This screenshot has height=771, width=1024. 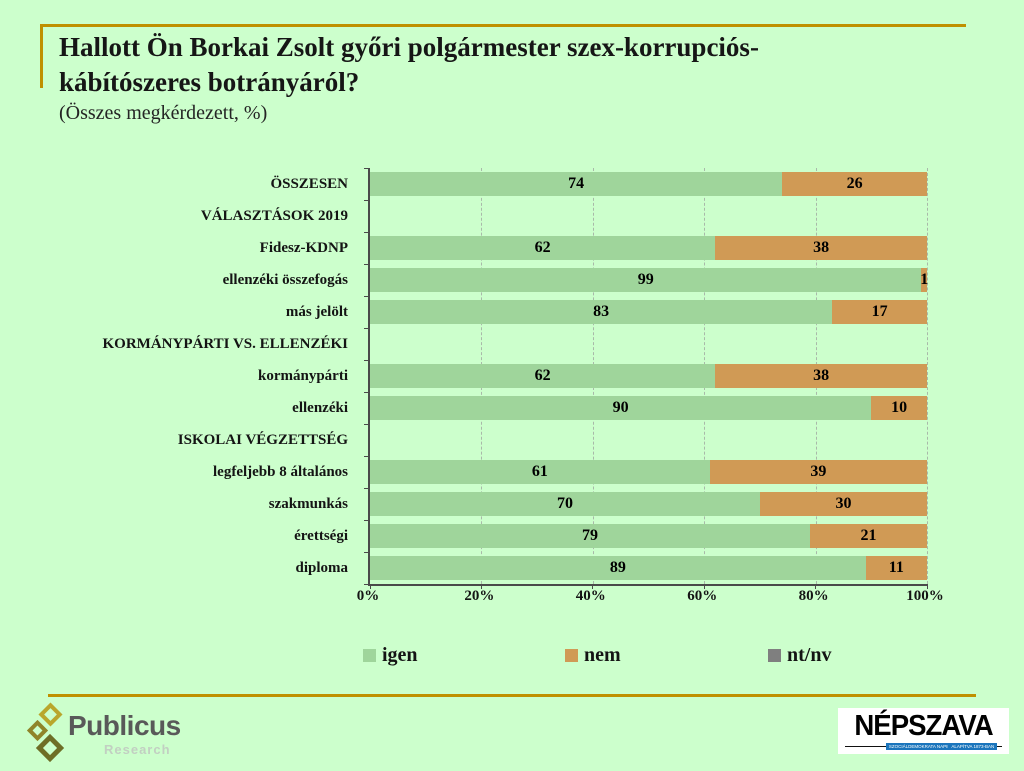 What do you see at coordinates (702, 596) in the screenshot?
I see `x-tick-label: 60%` at bounding box center [702, 596].